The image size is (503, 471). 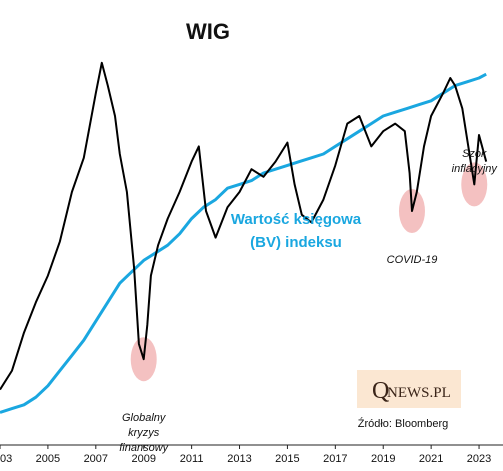 I want to click on annotation-label-1: COVID-19, so click(x=412, y=260).